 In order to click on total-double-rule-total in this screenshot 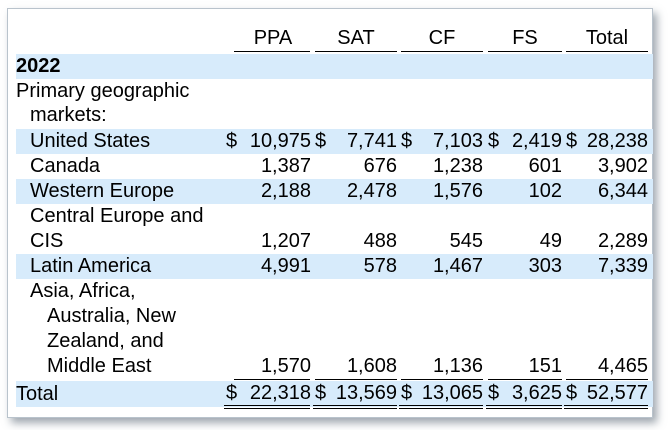, I will do `click(606, 407)`.